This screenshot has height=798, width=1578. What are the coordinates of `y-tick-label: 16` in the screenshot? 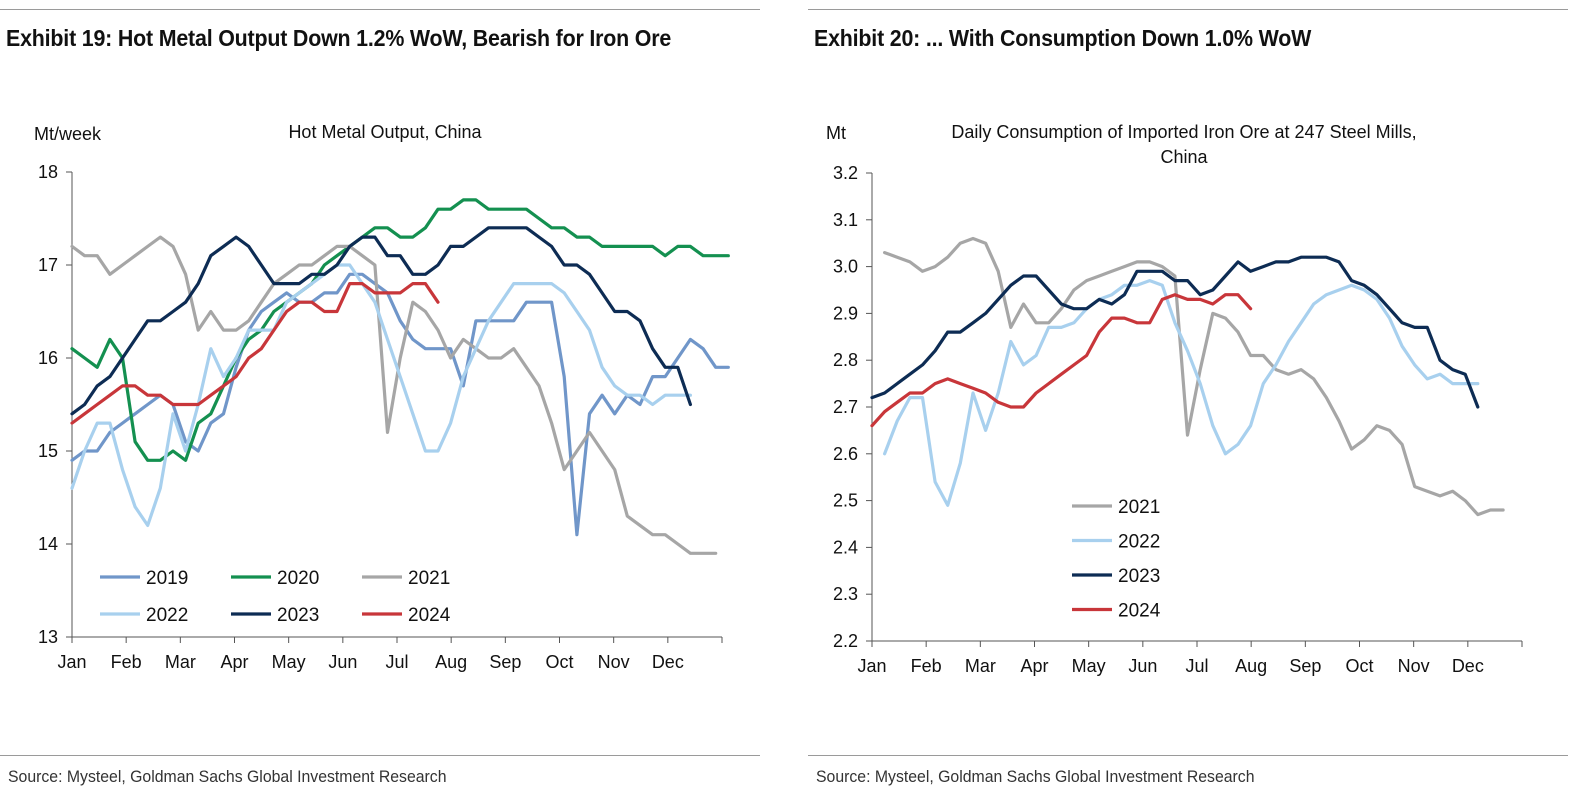 It's located at (48, 358).